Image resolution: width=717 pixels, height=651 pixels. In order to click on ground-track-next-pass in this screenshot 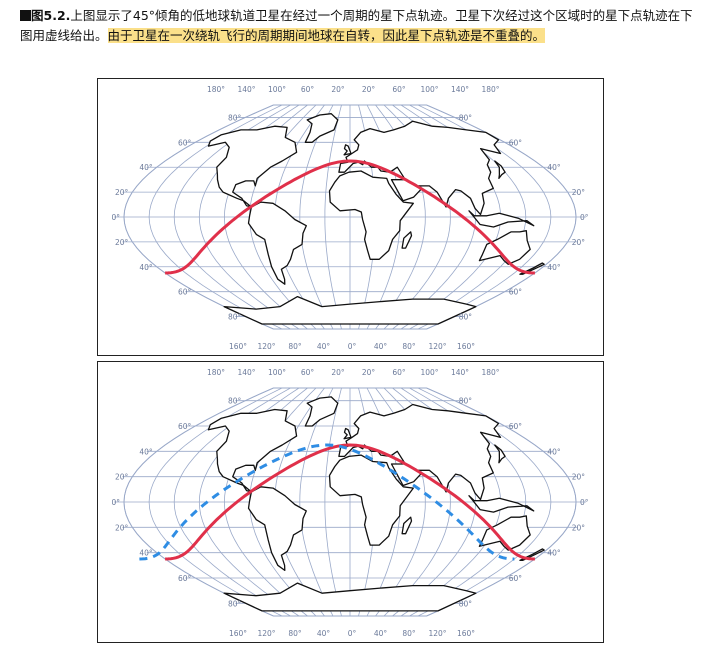, I will do `click(327, 502)`.